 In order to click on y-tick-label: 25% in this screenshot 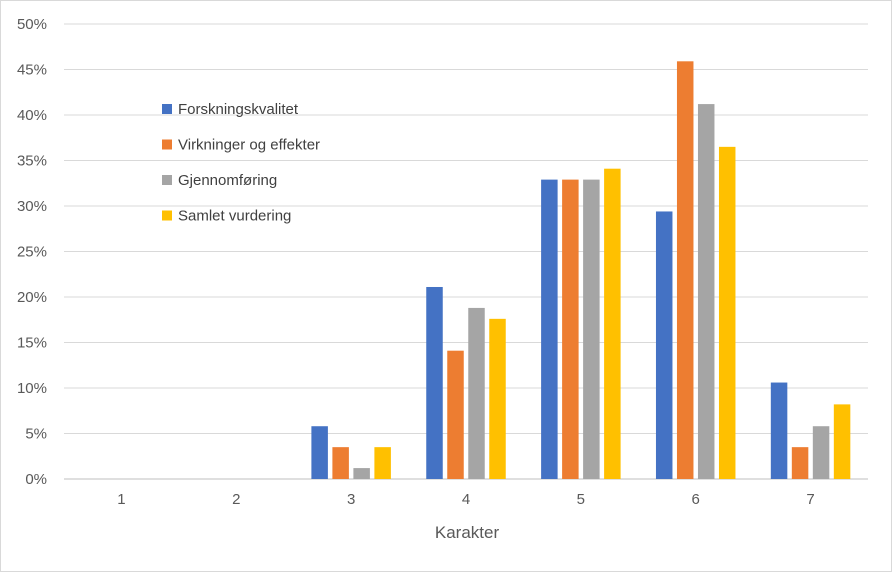, I will do `click(32, 252)`.